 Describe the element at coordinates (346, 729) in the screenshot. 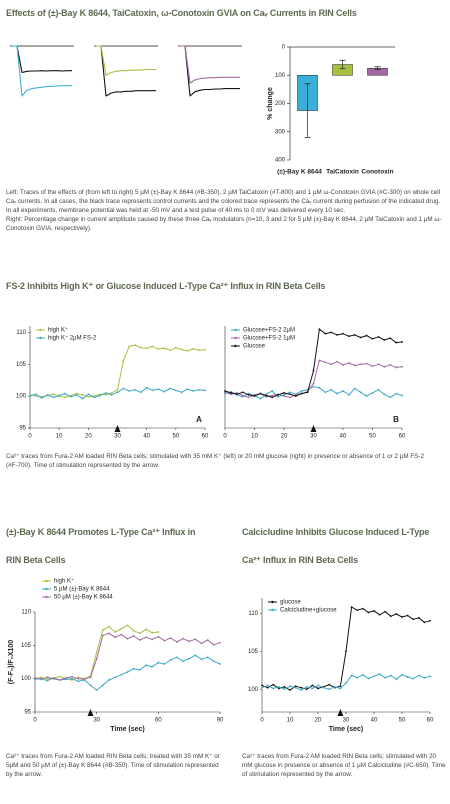

I see `x-axis-label: Time (sec)` at that location.